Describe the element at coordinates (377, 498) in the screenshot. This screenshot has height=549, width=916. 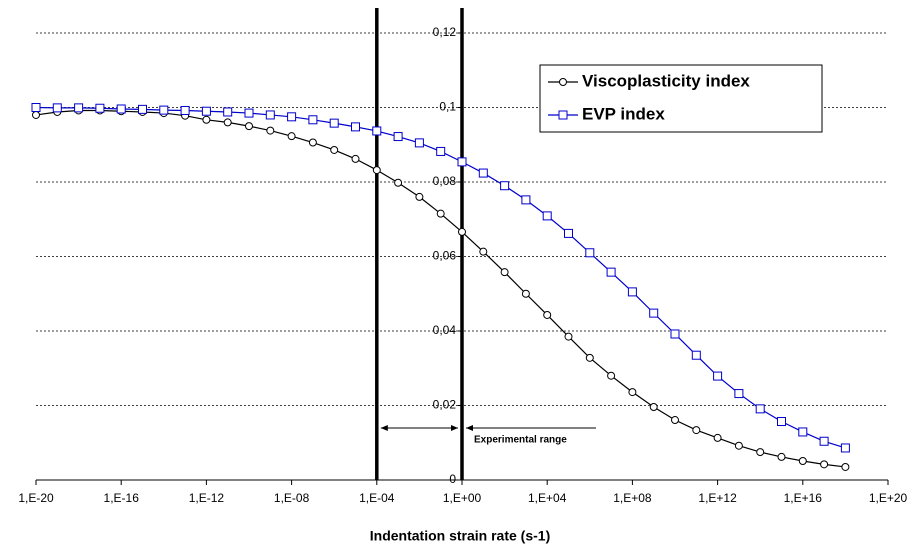
I see `x-tick-label: 1,E-04` at that location.